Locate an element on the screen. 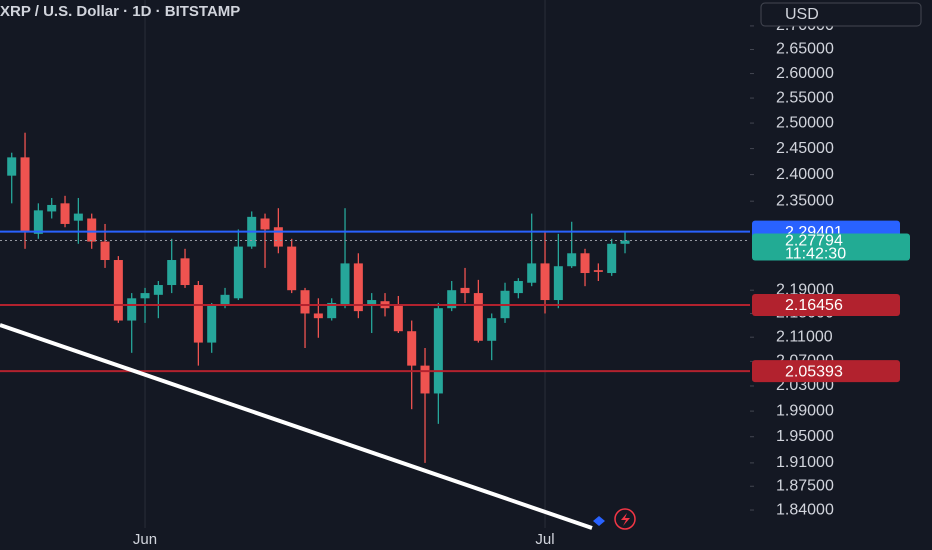 The height and width of the screenshot is (550, 932). price-label: 2.16456 is located at coordinates (814, 305).